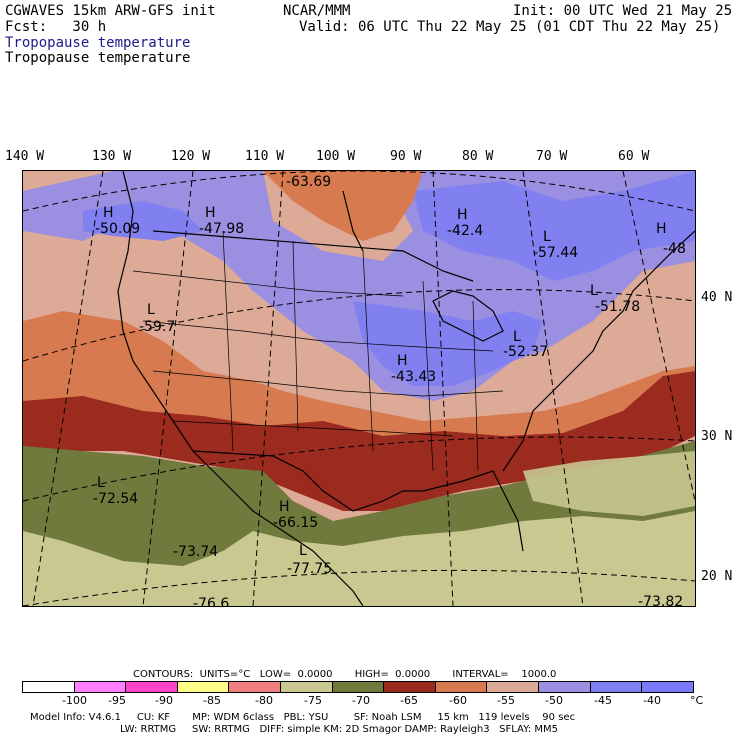  What do you see at coordinates (617, 307) in the screenshot?
I see `label-value: -51.78` at bounding box center [617, 307].